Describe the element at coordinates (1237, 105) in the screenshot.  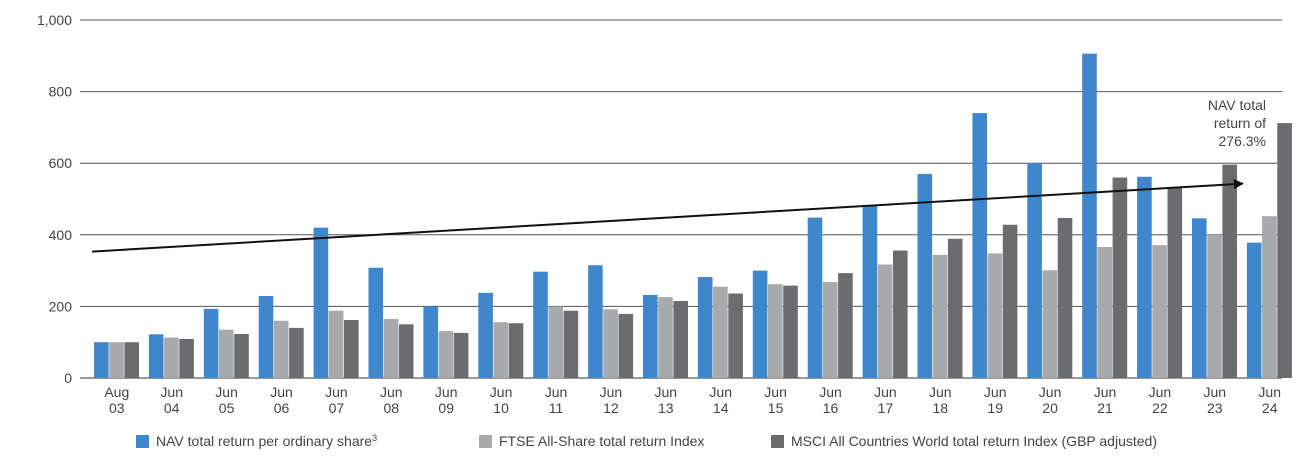
I see `annotation-line: NAV total` at that location.